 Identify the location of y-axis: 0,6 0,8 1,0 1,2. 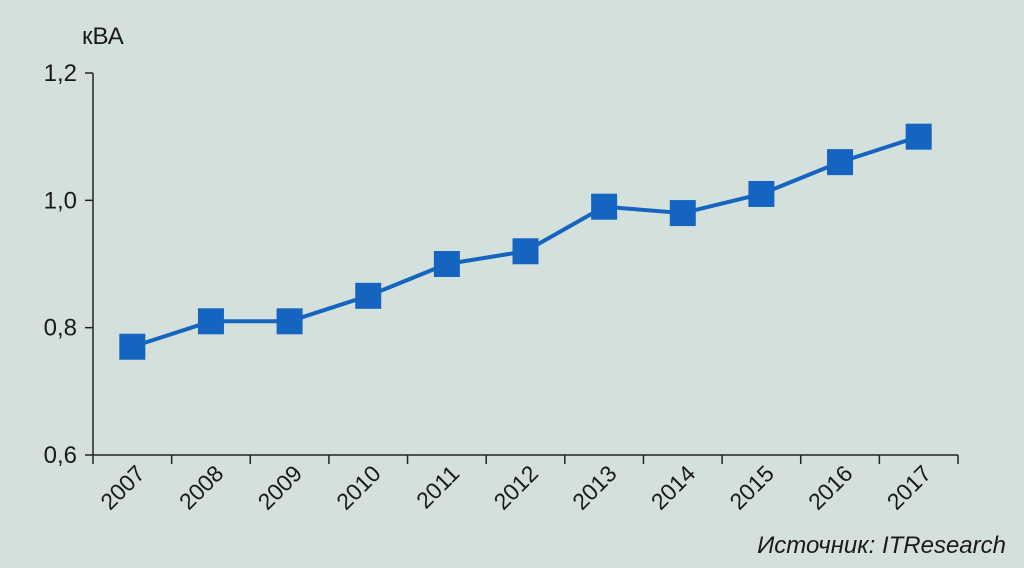
(69, 264).